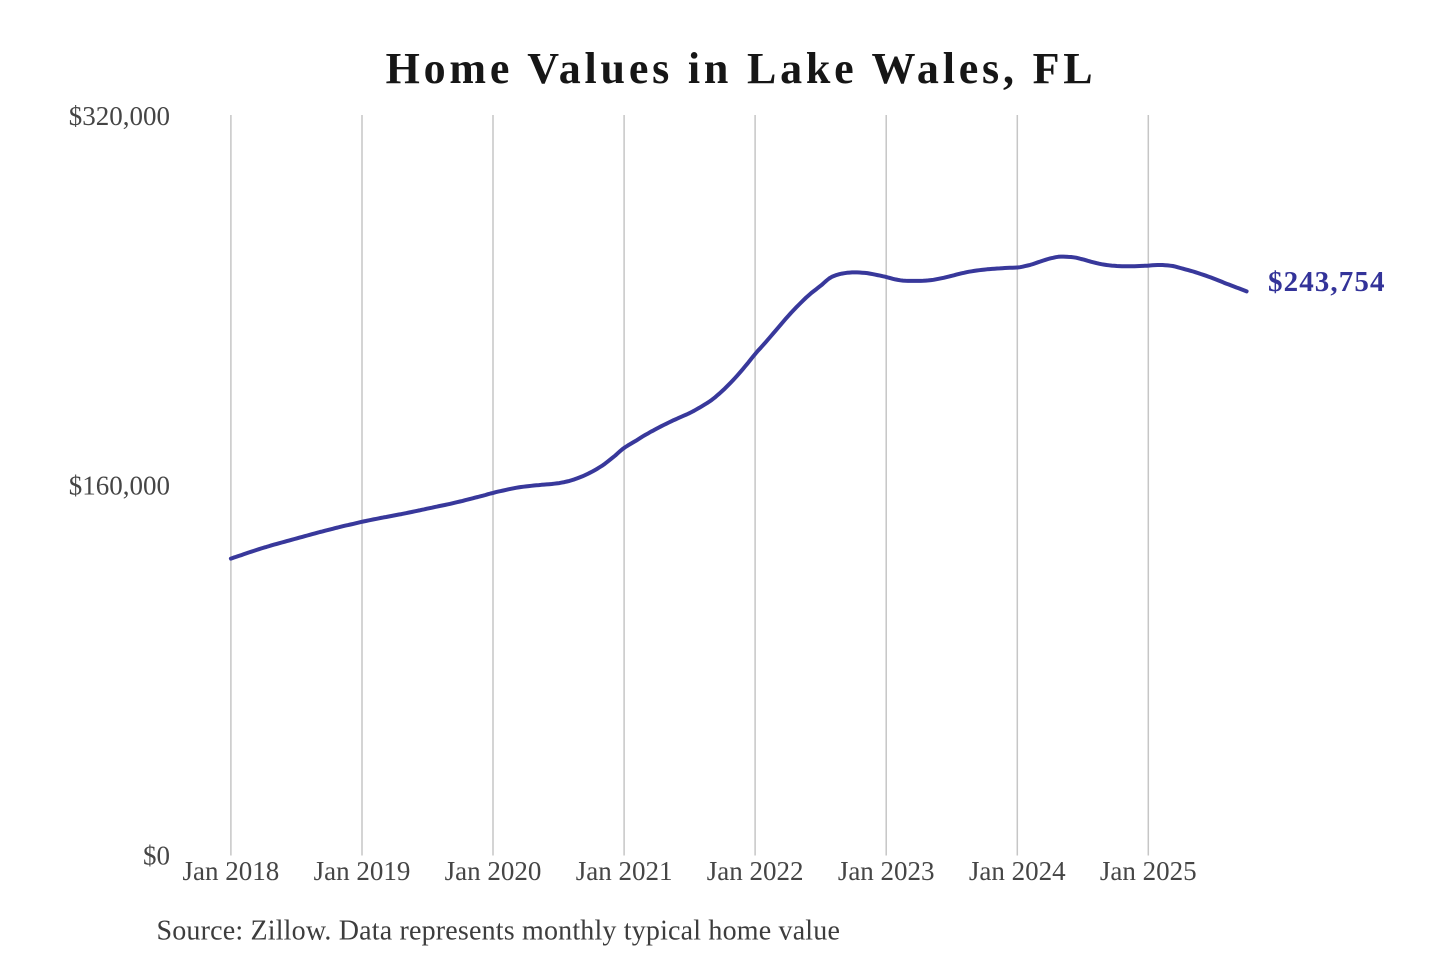 Image resolution: width=1440 pixels, height=965 pixels. Describe the element at coordinates (119, 116) in the screenshot. I see `svg-text: $320,000` at that location.